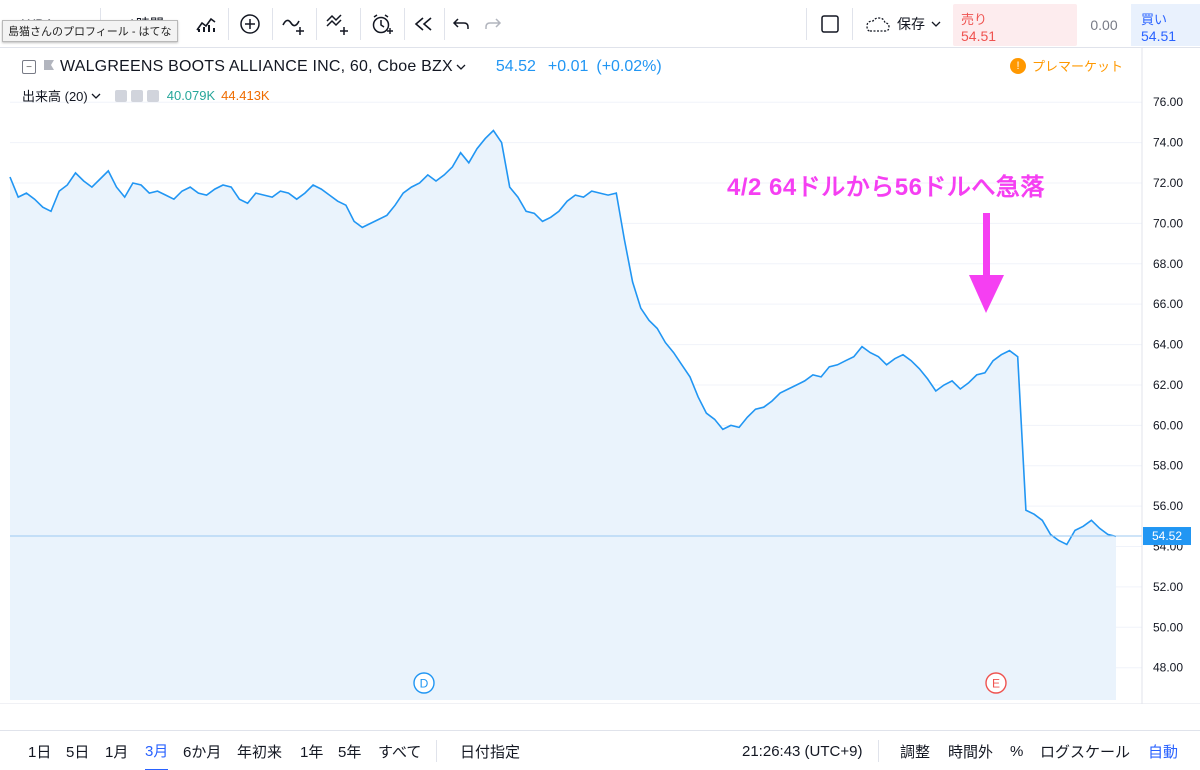 The image size is (1200, 770). Describe the element at coordinates (886, 187) in the screenshot. I see `annotation-text: 4/2 64ドルから56ドルへ急落` at that location.